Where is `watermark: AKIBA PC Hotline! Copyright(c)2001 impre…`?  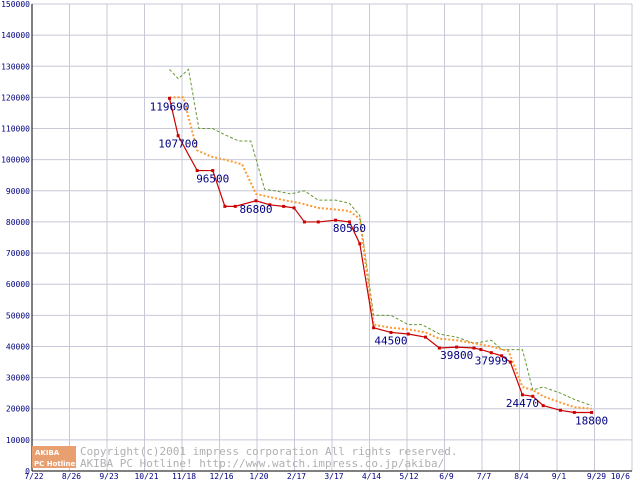 watermark: AKIBA PC Hotline! Copyright(c)2001 impre… is located at coordinates (245, 457).